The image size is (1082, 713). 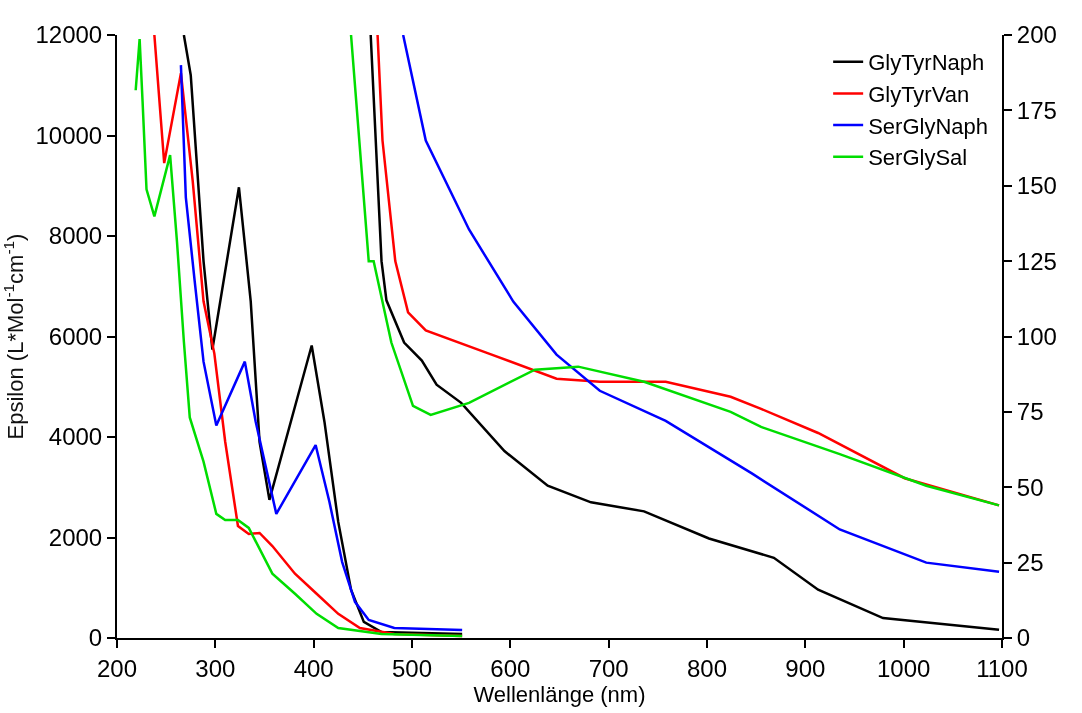 I want to click on y2-tick-label: 100, so click(x=1036, y=336).